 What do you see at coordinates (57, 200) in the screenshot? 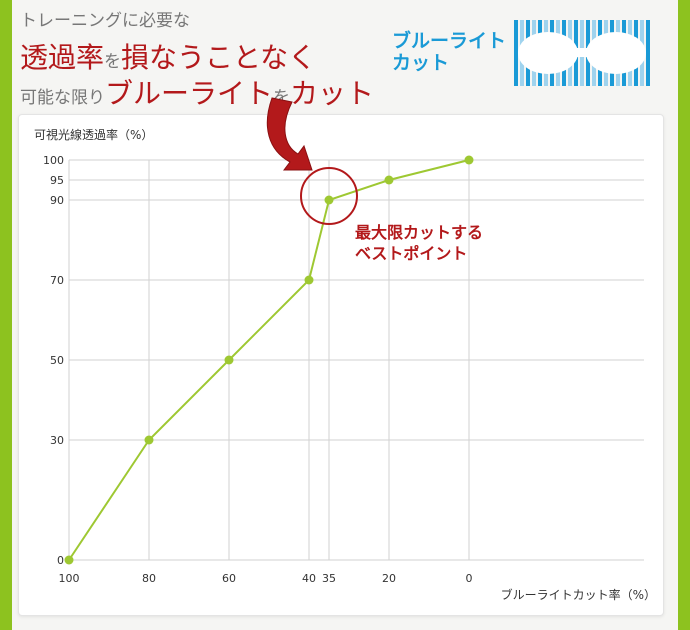
I see `y-tick-label: 90` at bounding box center [57, 200].